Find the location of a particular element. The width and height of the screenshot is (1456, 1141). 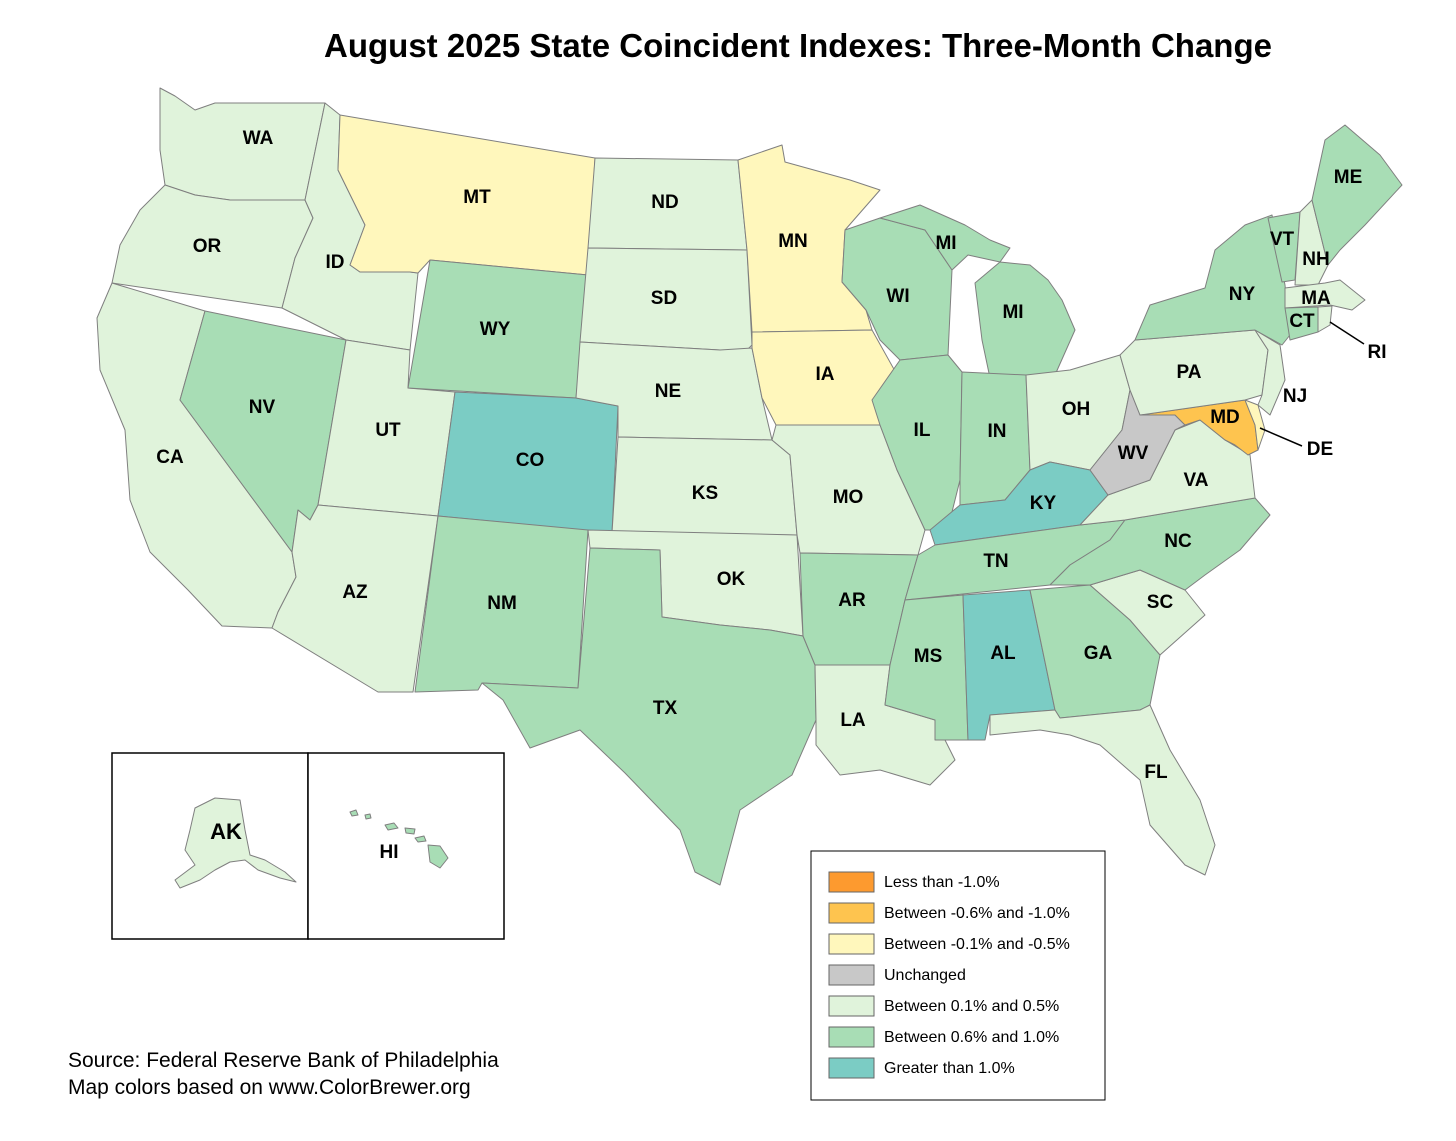

label-AZ: AZ is located at coordinates (355, 592).